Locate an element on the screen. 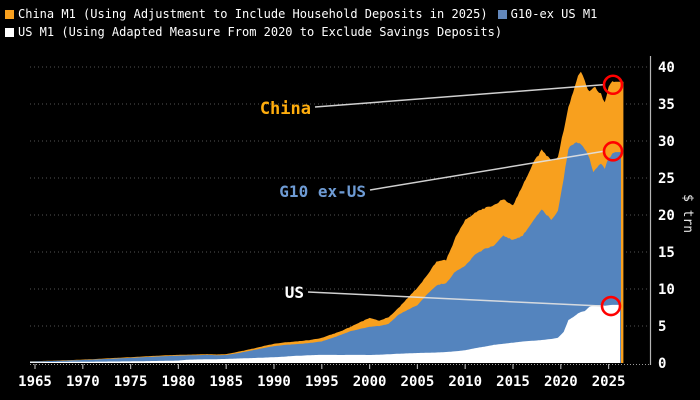  y-axis-unit-label: $ trn is located at coordinates (687, 213).